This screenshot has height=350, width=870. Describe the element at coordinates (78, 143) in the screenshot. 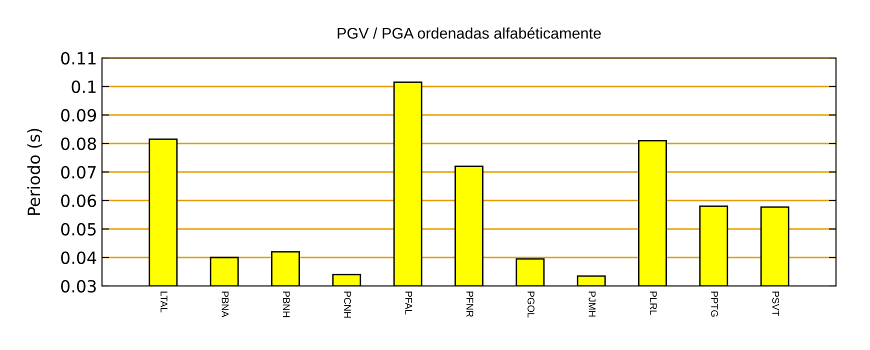

I see `y-tick-label: 0.08` at that location.